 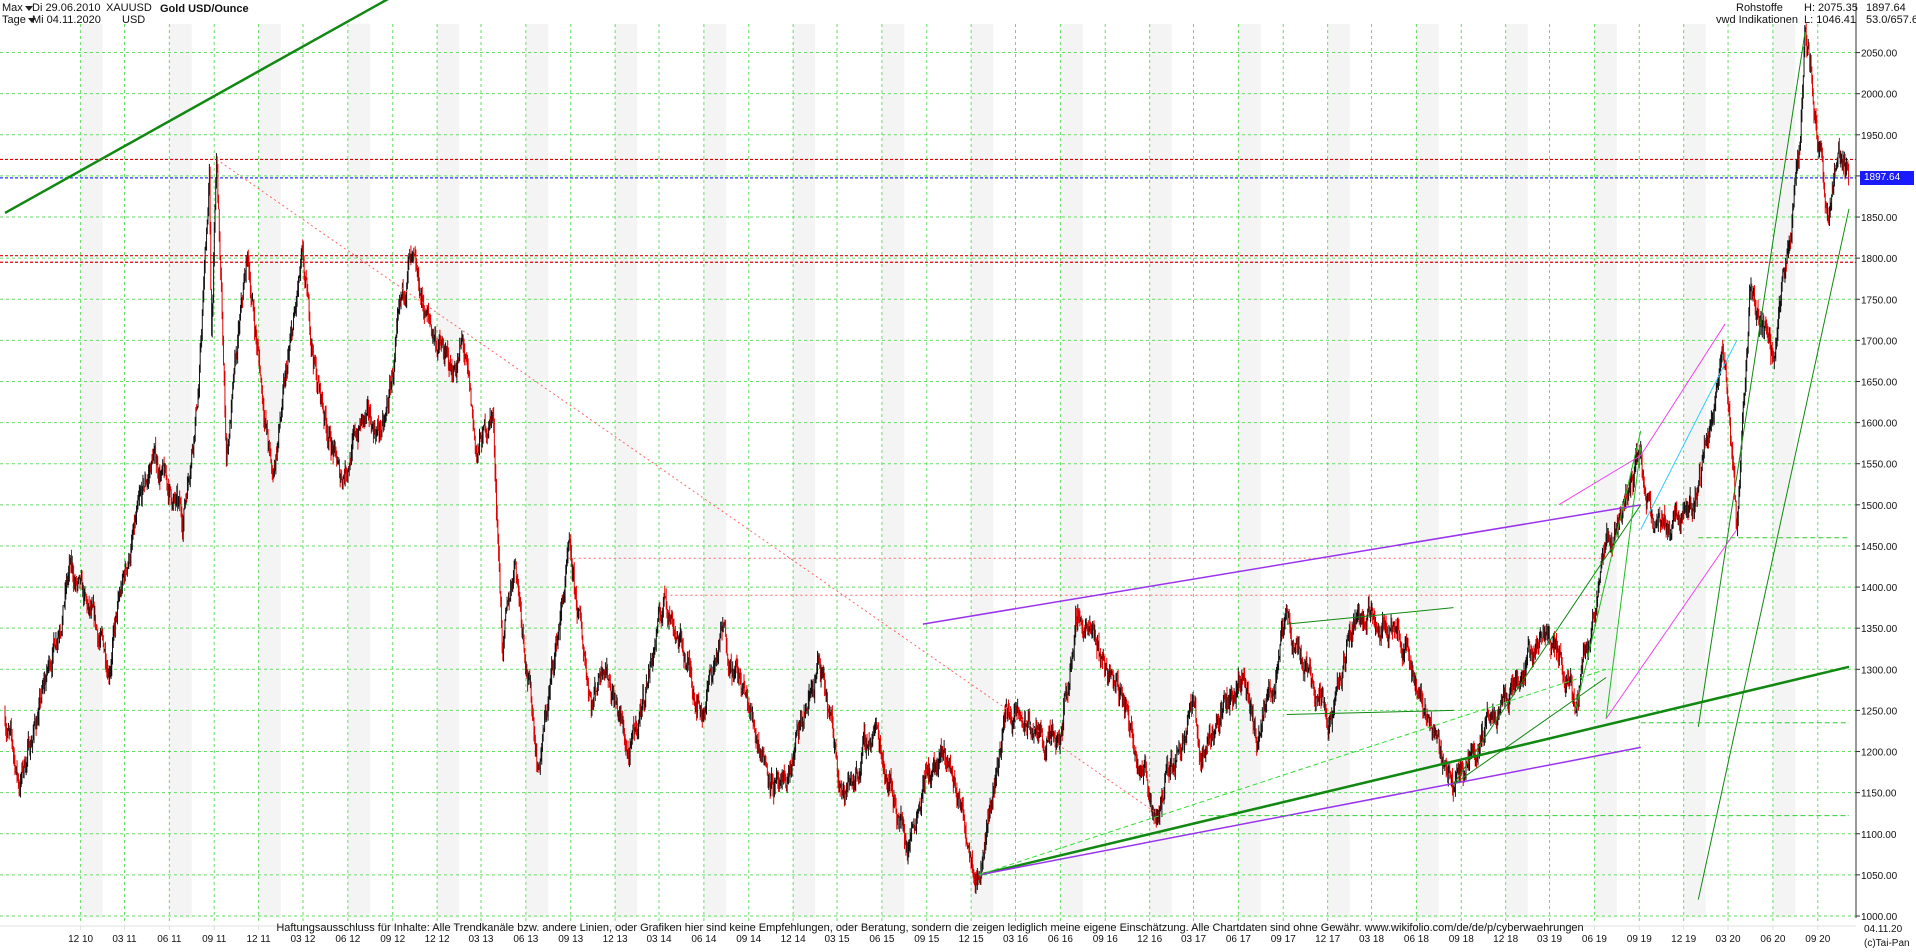 I want to click on high-value: H: 2075.35, so click(x=1831, y=8).